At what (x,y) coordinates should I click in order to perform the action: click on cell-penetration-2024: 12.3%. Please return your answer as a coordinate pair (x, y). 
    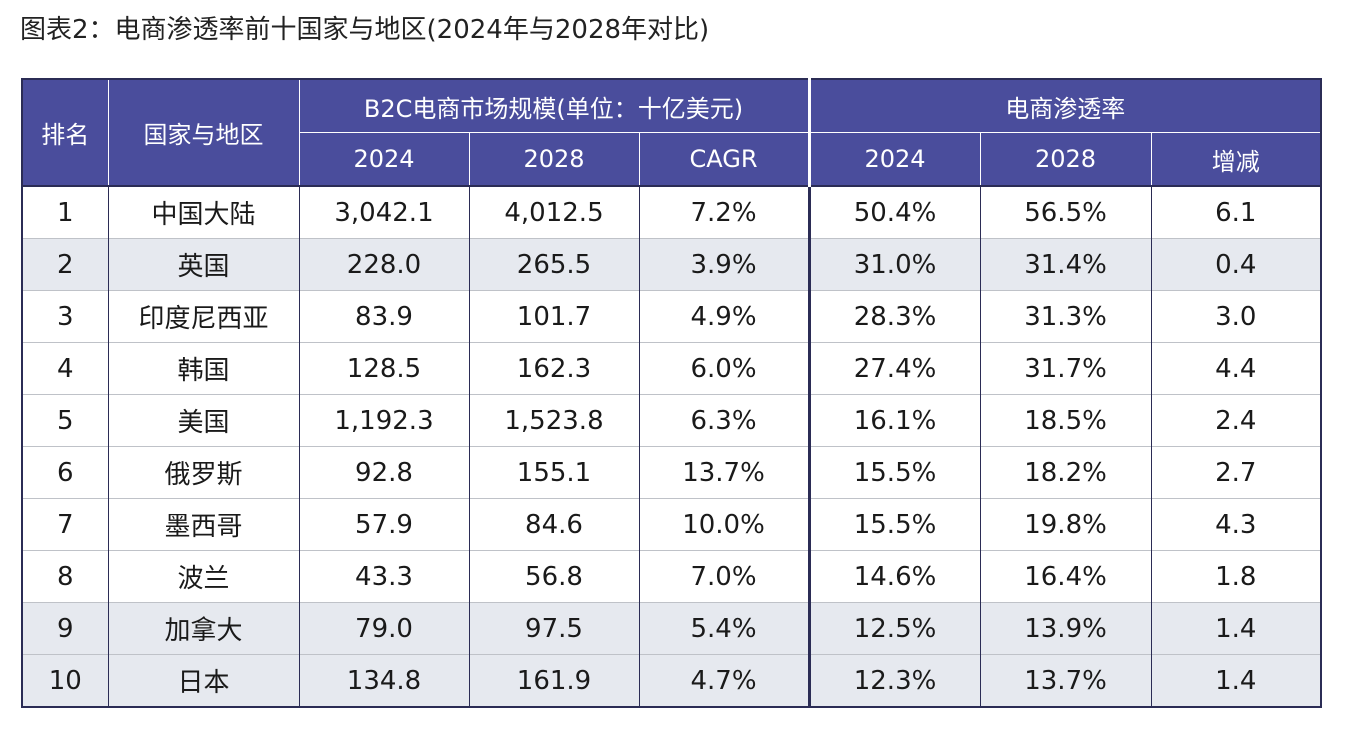
    Looking at the image, I should click on (894, 681).